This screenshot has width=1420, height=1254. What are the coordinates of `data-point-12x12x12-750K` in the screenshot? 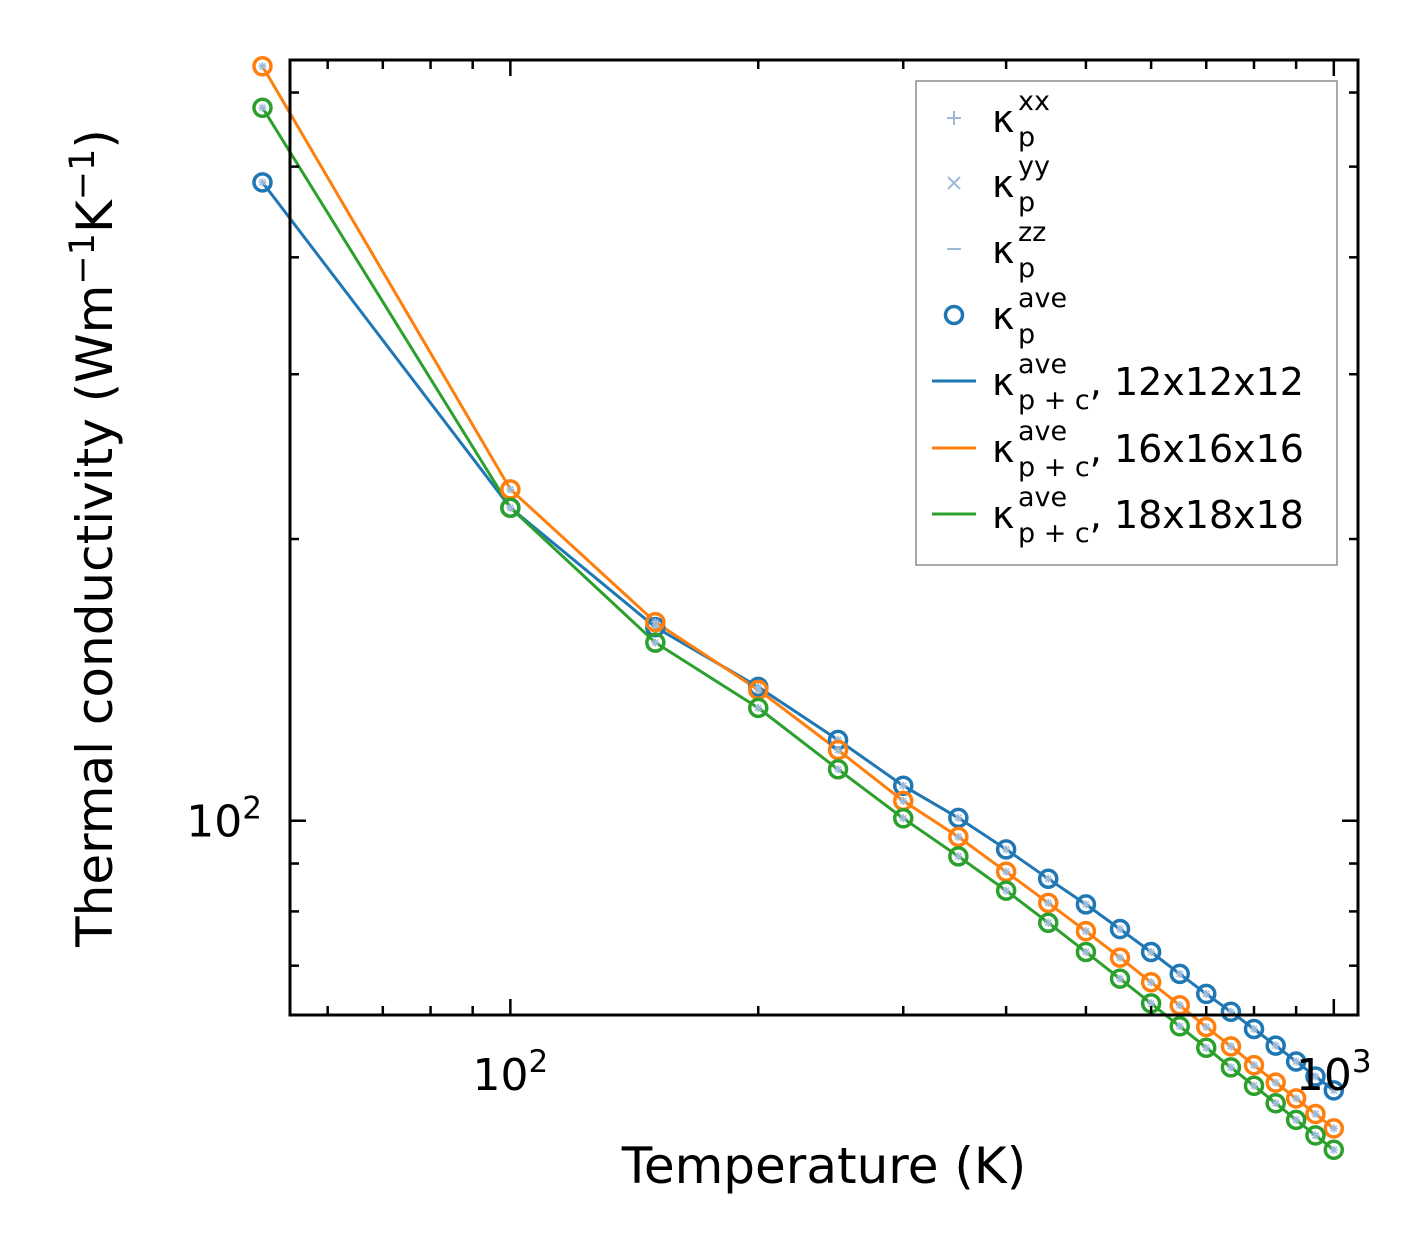 It's located at (1231, 1011).